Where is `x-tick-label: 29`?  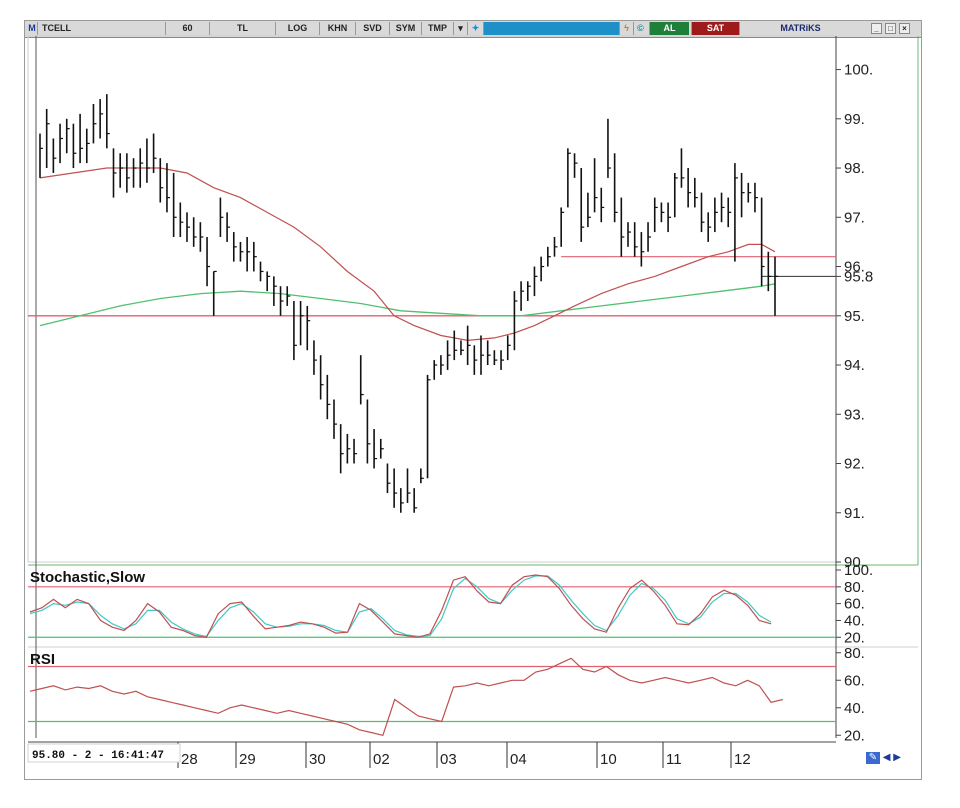
x-tick-label: 29 is located at coordinates (247, 759).